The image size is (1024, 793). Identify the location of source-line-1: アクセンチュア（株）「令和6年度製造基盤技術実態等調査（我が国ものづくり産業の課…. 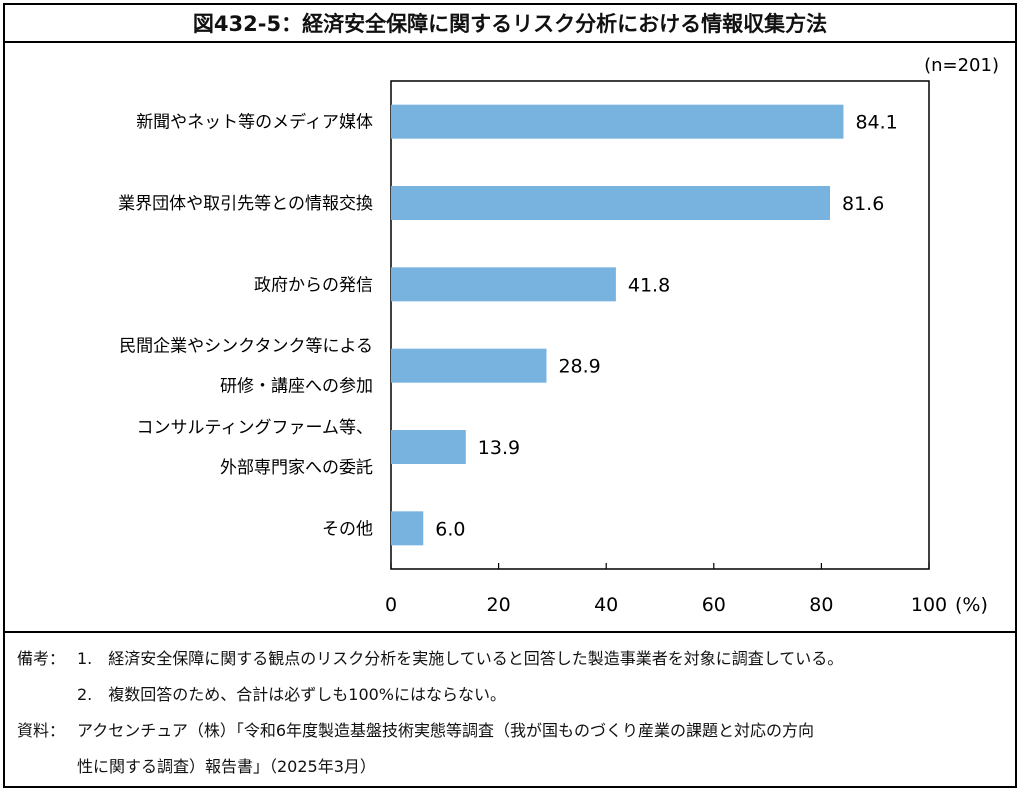
(446, 730).